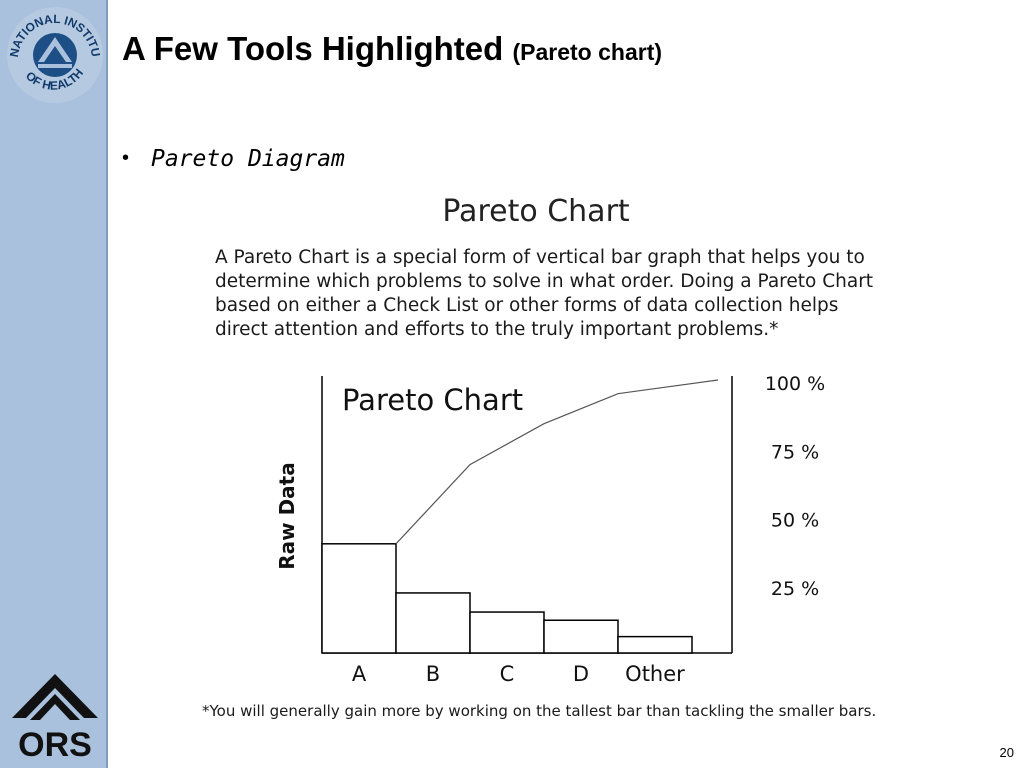 The height and width of the screenshot is (768, 1024). I want to click on chart-x-tick-label: C, so click(507, 674).